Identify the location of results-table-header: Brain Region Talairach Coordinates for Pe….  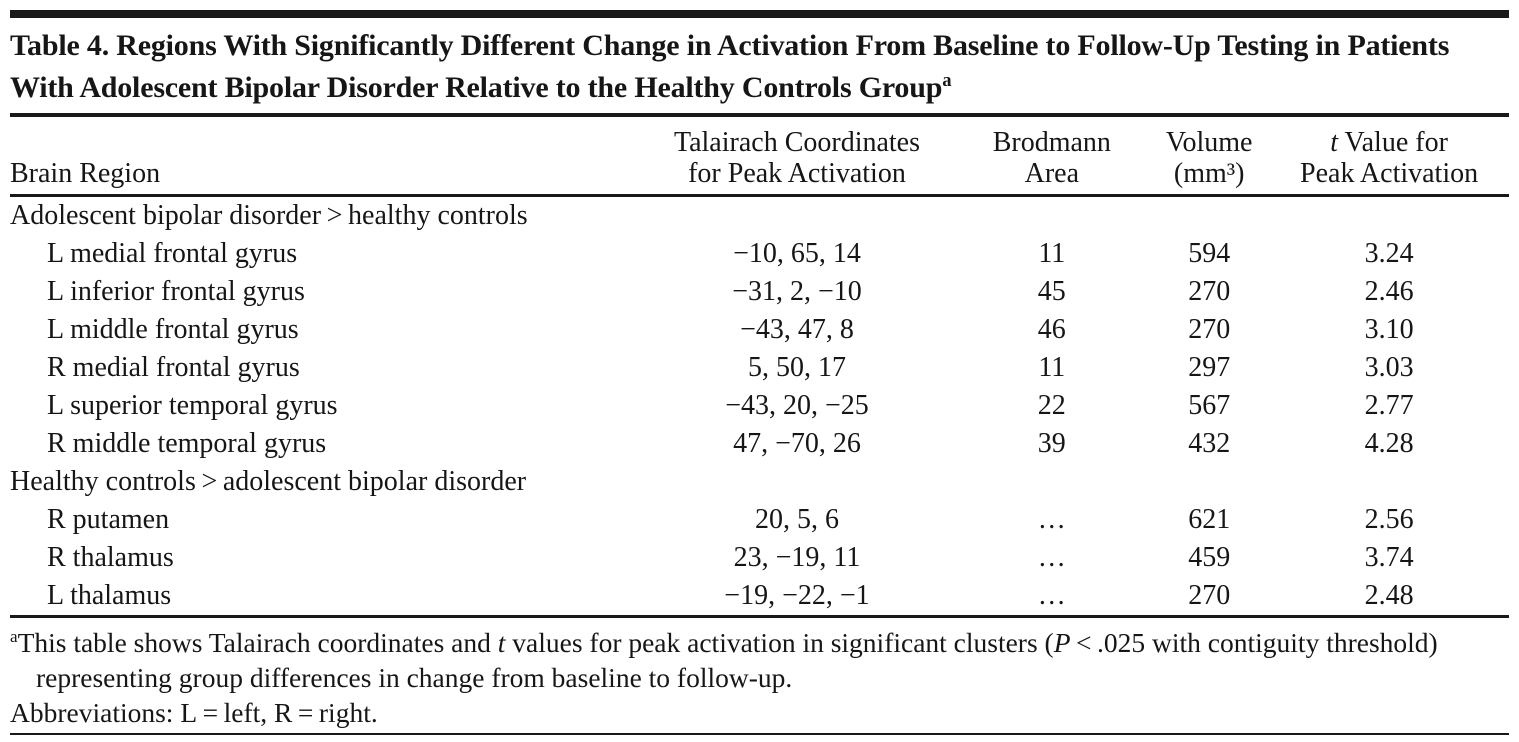
(759, 156).